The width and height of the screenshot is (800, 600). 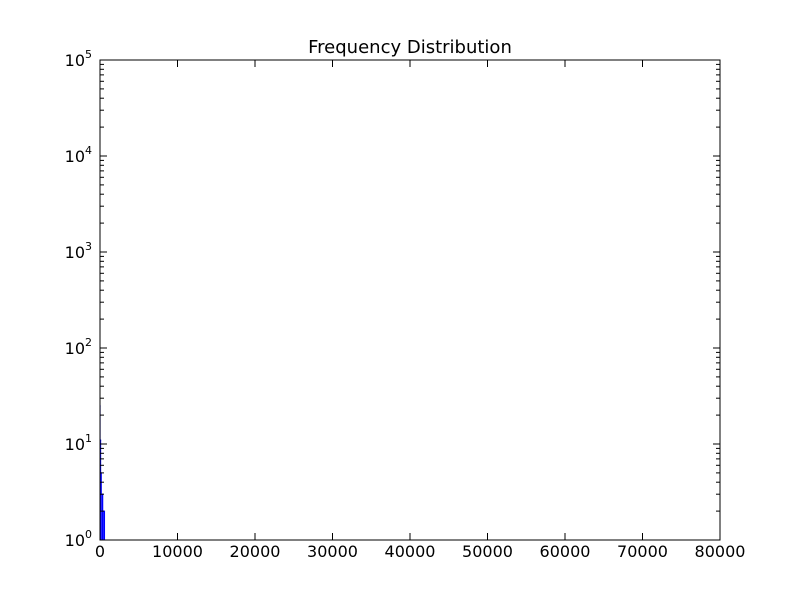 I want to click on y-tick-label: 10², so click(x=78, y=347).